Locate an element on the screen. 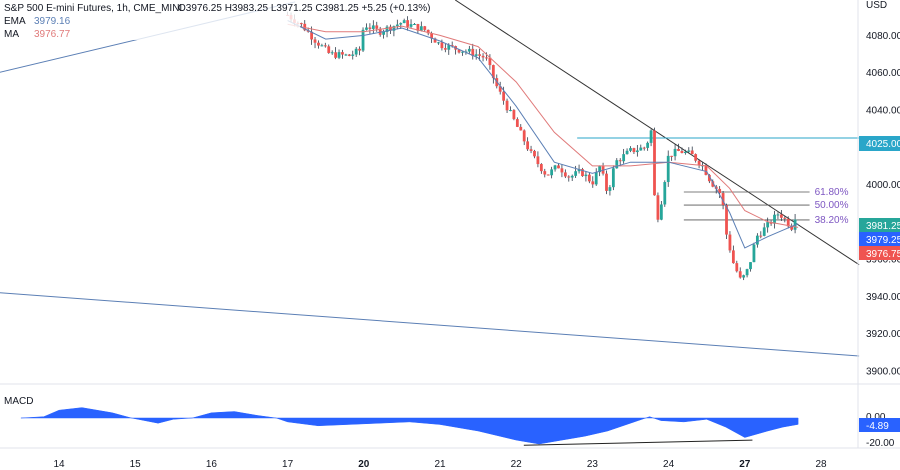 The width and height of the screenshot is (900, 470). time-tick-label: 23 is located at coordinates (593, 464).